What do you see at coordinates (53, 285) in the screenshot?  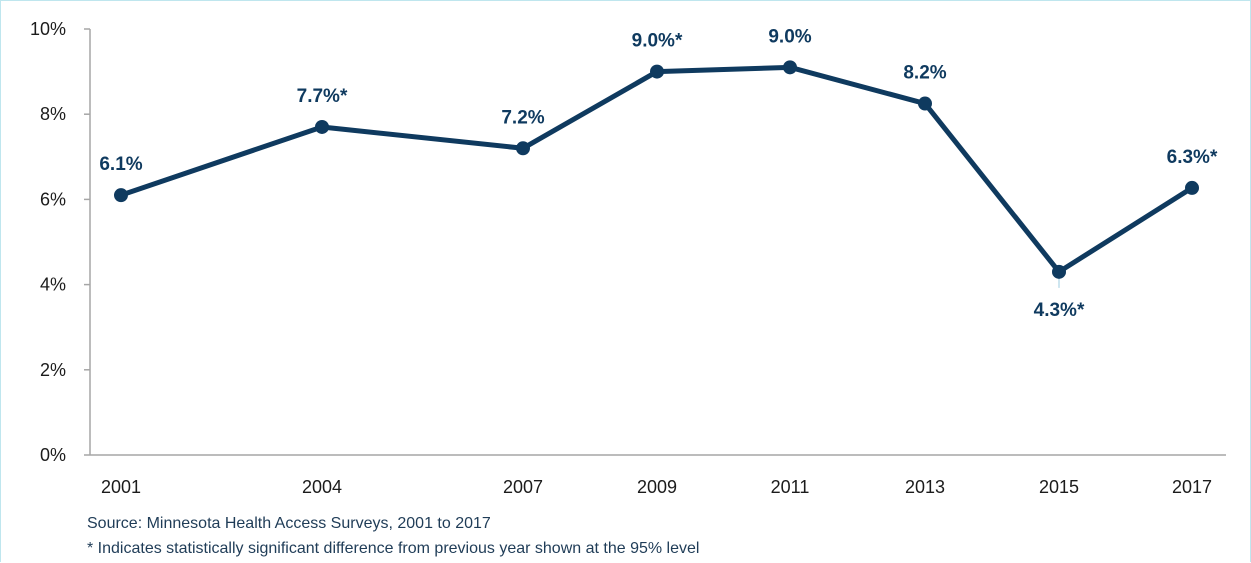 I see `y-tick-label: 4%` at bounding box center [53, 285].